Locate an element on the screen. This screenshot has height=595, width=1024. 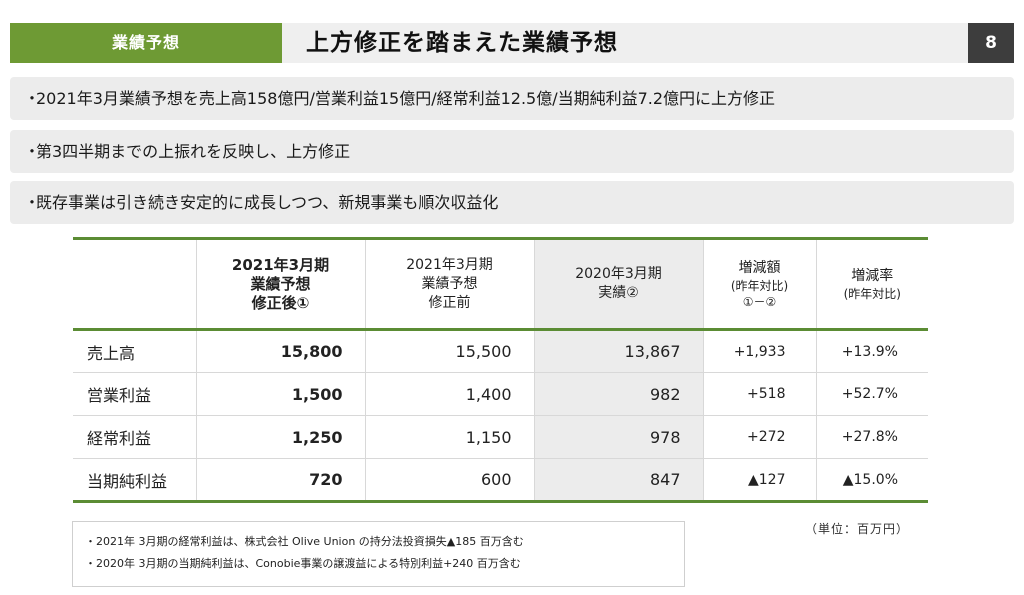
cell-actual: 847 is located at coordinates (619, 480).